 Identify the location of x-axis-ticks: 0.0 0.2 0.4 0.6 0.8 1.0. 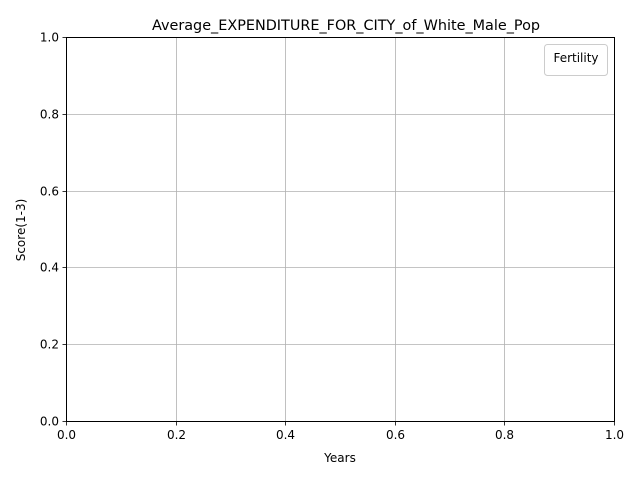
(340, 431).